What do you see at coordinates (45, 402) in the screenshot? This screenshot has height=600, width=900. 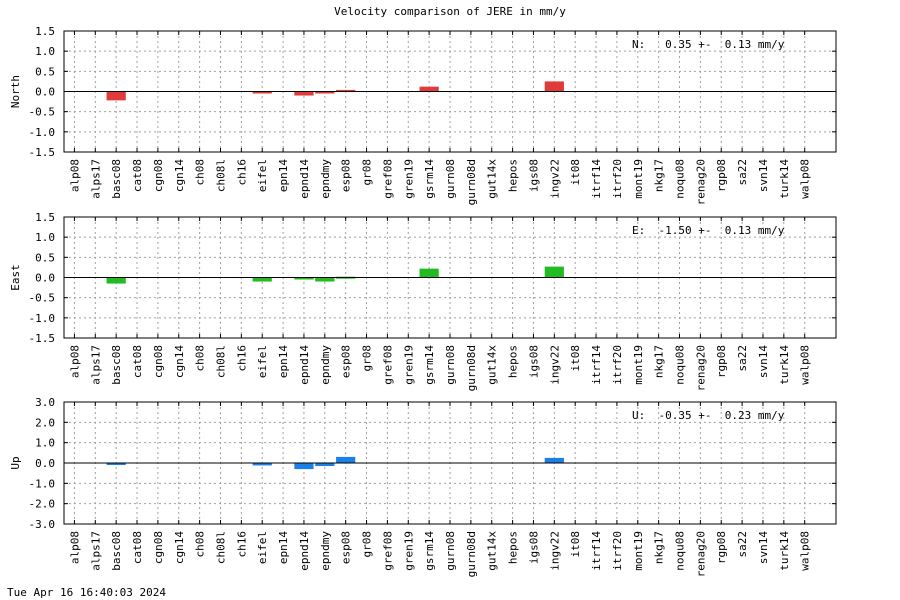 I see `y-tick-label: 3.0` at bounding box center [45, 402].